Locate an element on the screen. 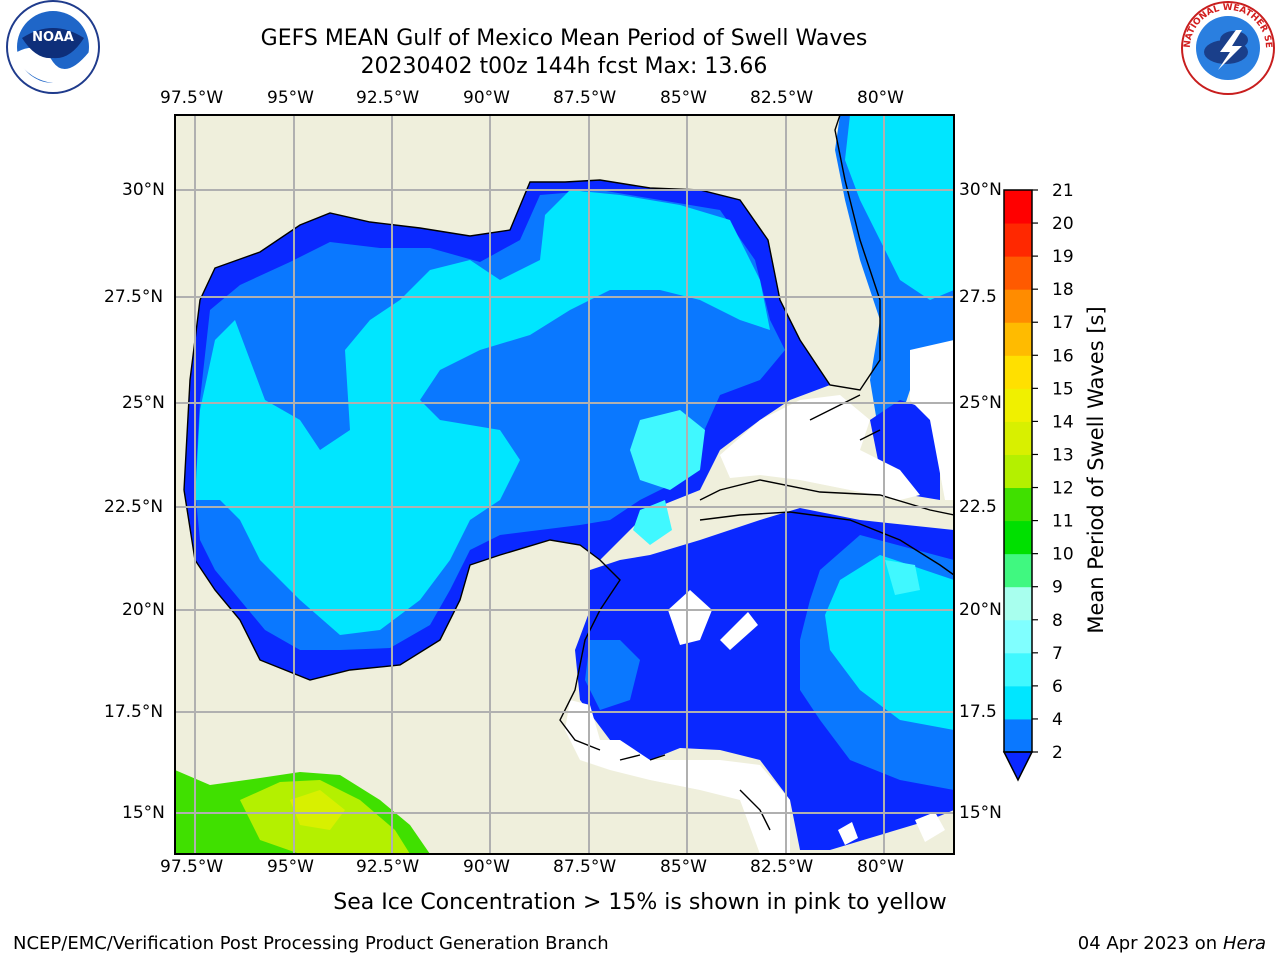 This screenshot has width=1280, height=960. lon-tick-bottom: 90°W is located at coordinates (486, 867).